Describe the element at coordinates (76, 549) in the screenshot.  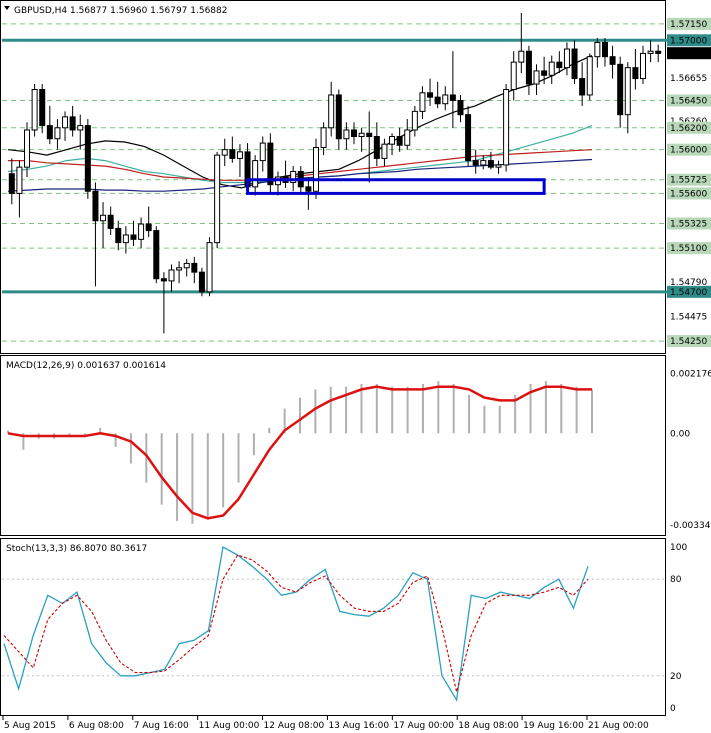
I see `stoch-header: Stoch(13,3,3) 86.8070 80.3617` at that location.